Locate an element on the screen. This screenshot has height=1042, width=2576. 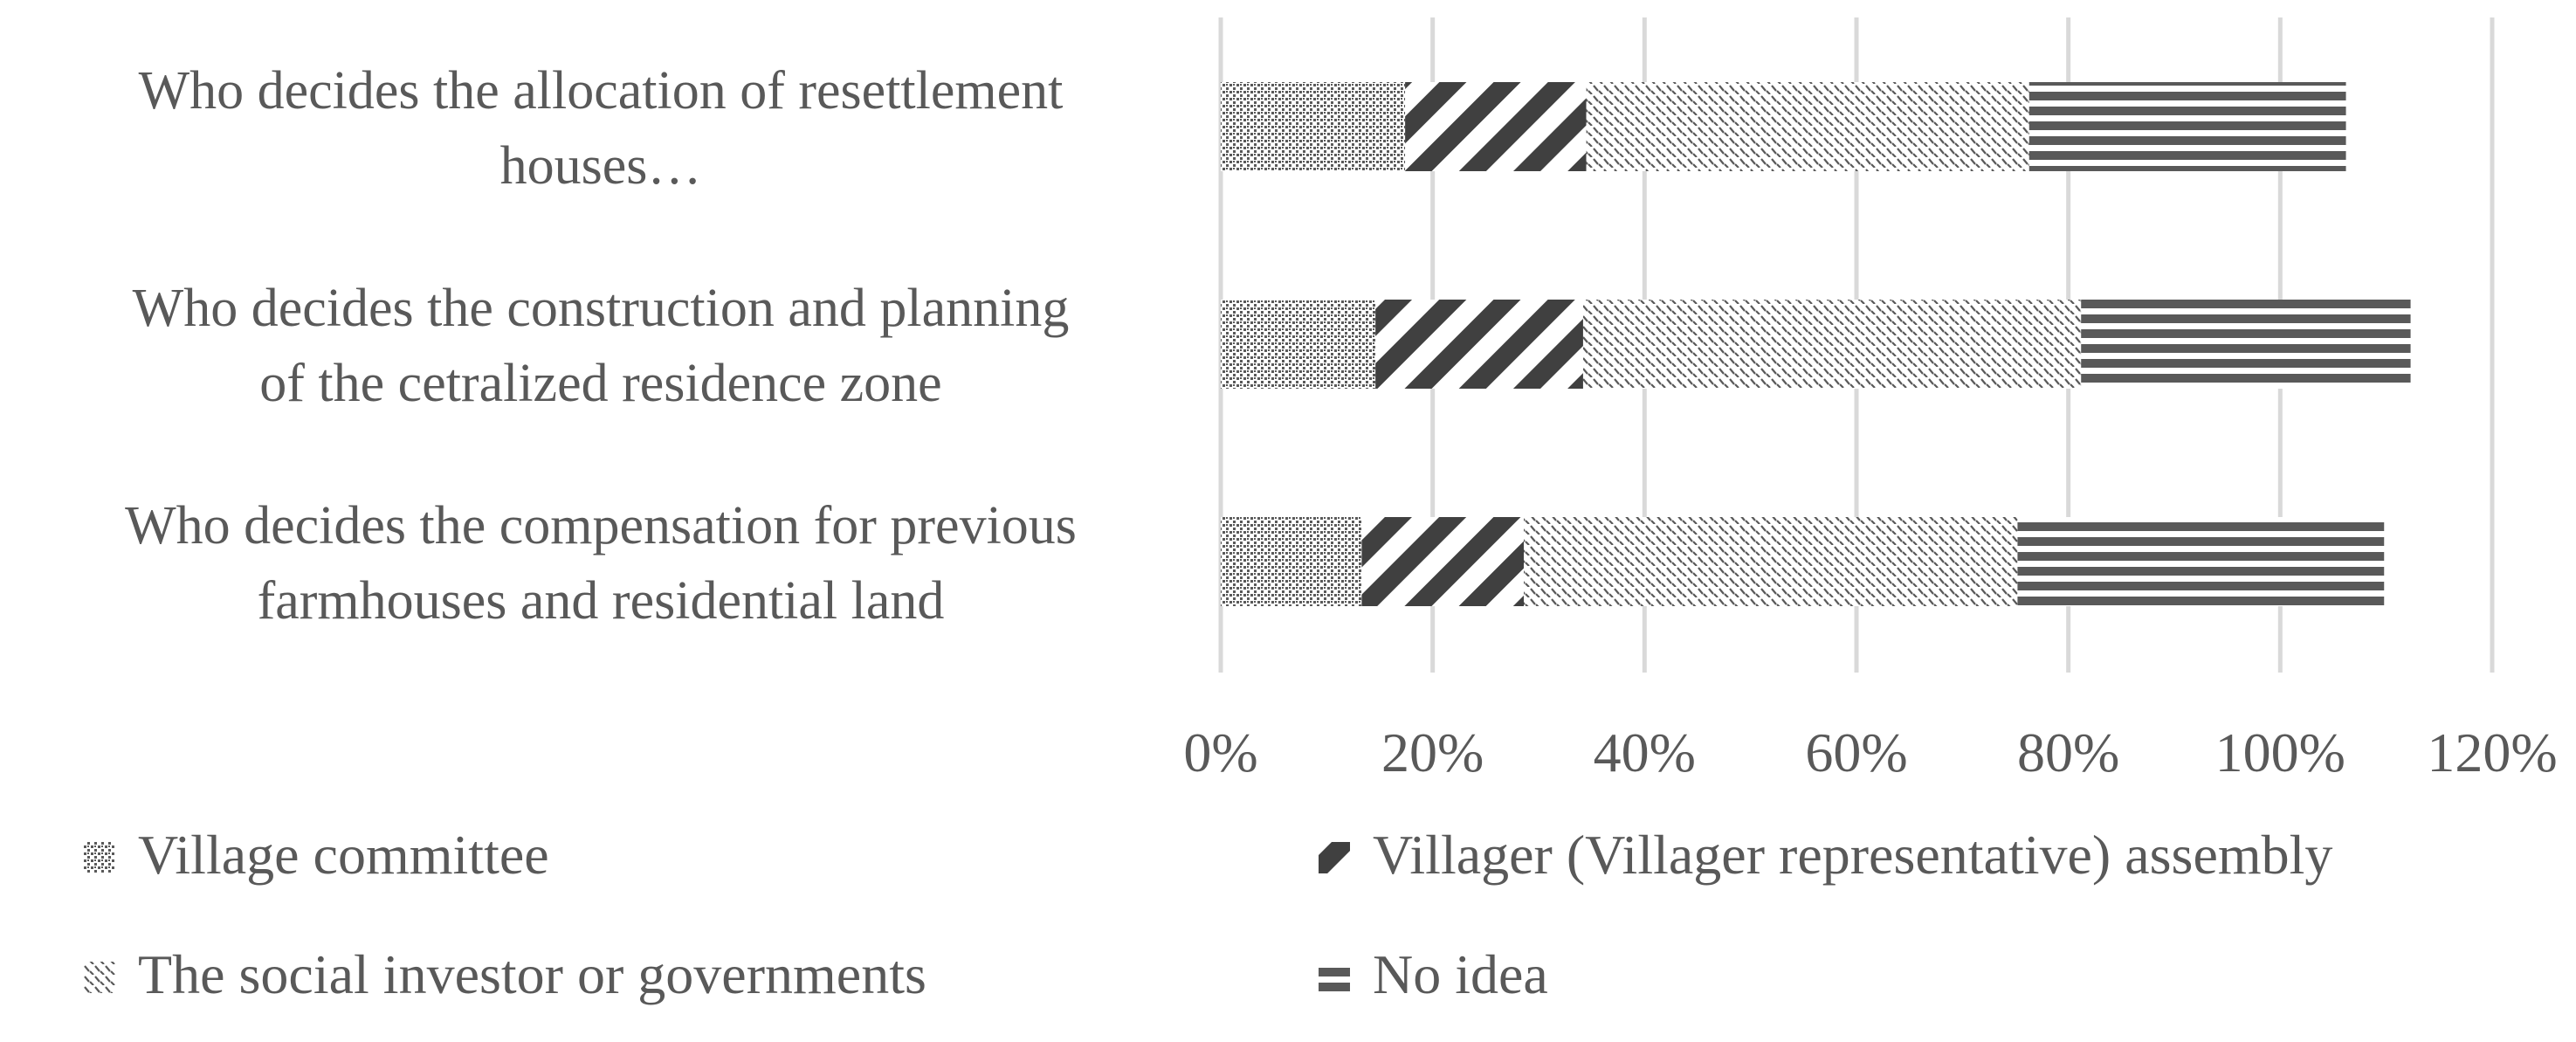
legend-item-no-idea: No idea is located at coordinates (1433, 974).